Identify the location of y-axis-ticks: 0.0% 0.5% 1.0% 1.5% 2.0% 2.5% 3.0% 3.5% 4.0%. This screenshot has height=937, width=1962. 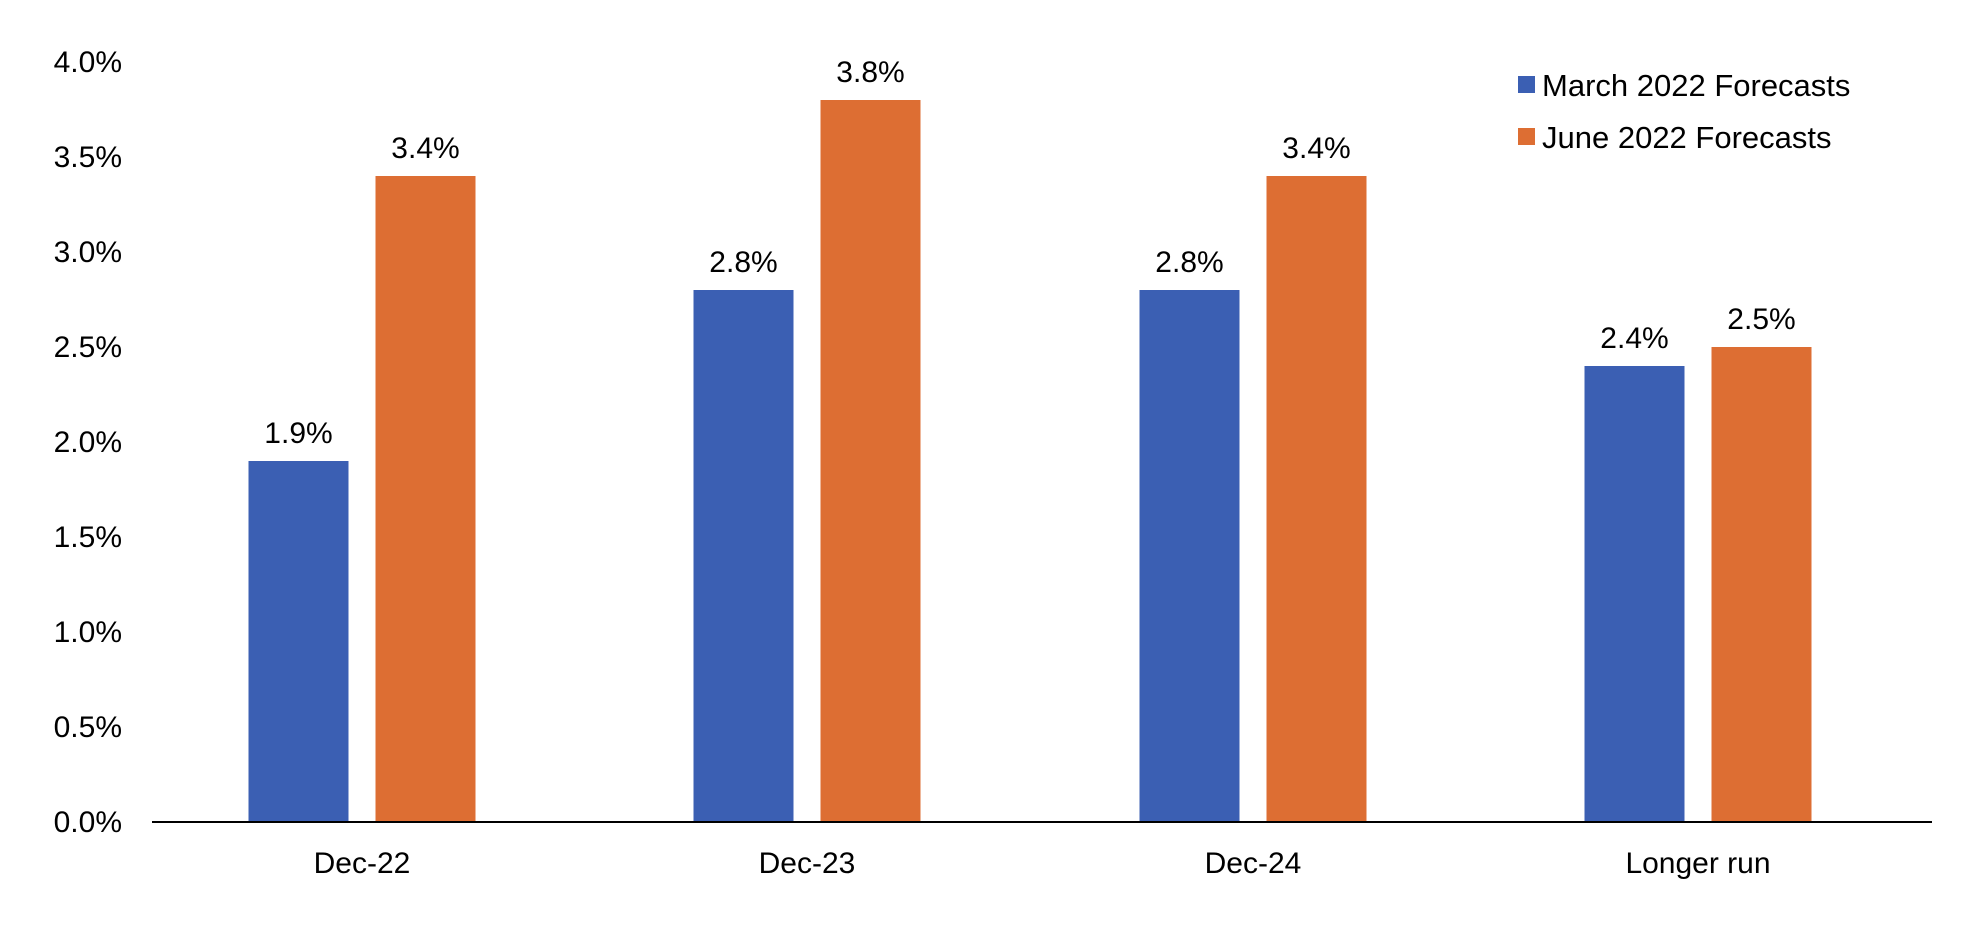
(88, 442).